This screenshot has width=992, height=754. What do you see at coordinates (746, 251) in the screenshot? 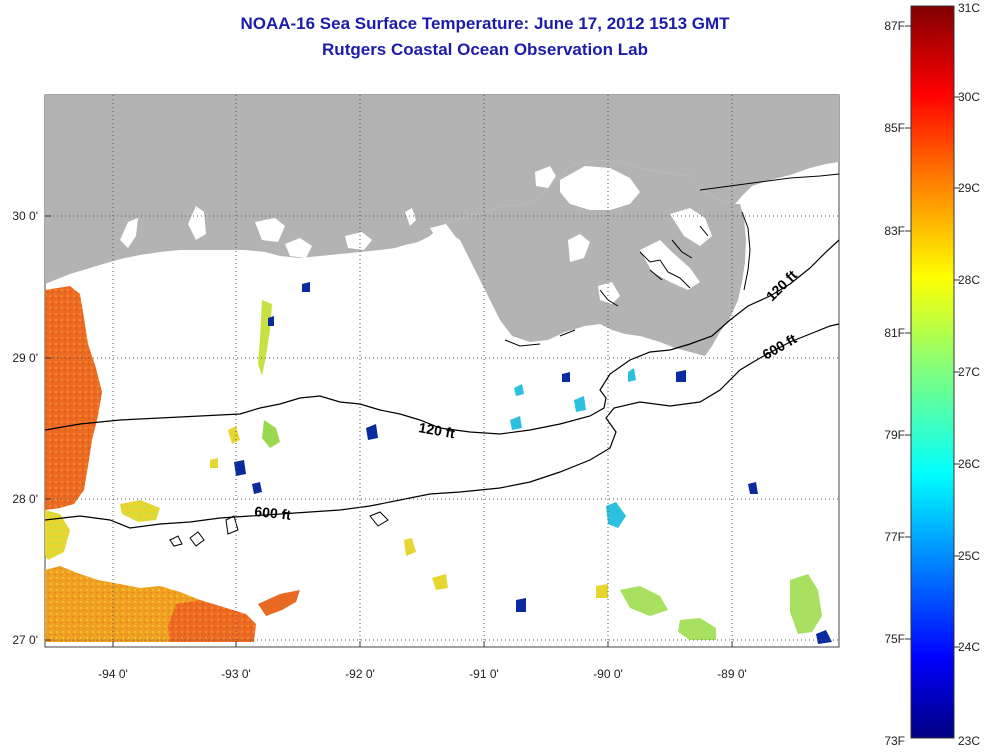
I see `chandeleur-islands` at bounding box center [746, 251].